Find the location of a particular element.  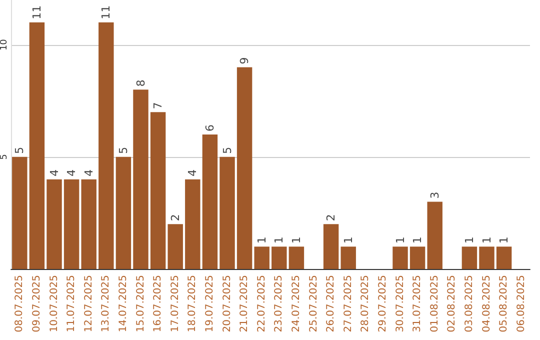

y-tick-label: 10 is located at coordinates (5, 44).